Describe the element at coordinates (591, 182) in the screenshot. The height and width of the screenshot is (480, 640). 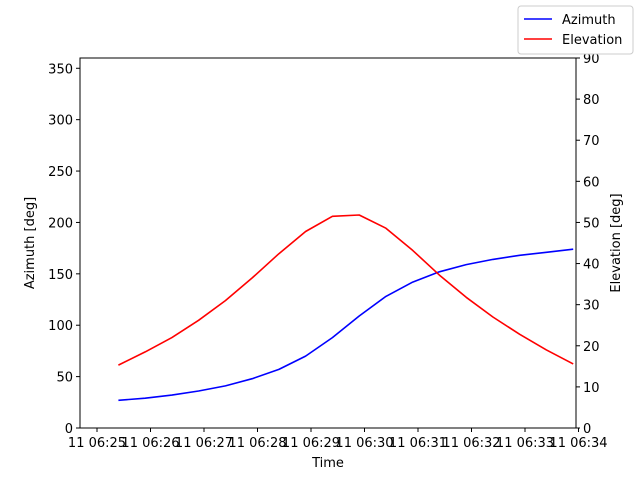
I see `y-right-tick-label: 60` at that location.